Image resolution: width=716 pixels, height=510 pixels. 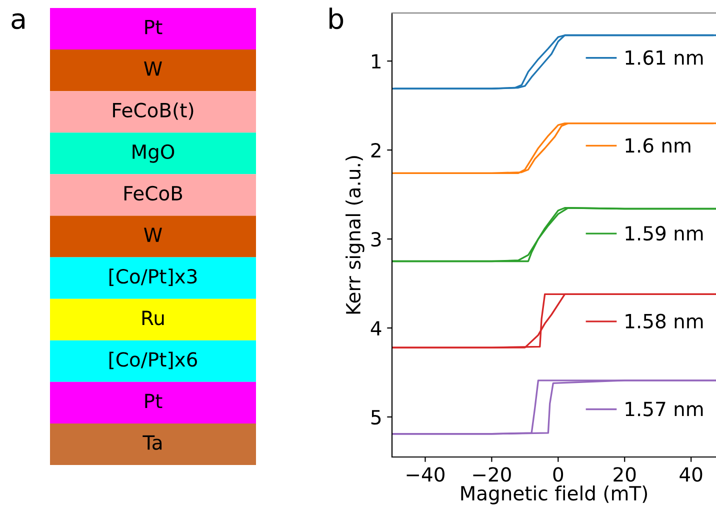 I want to click on category-label: [Co/Pt]x6, so click(x=153, y=361).